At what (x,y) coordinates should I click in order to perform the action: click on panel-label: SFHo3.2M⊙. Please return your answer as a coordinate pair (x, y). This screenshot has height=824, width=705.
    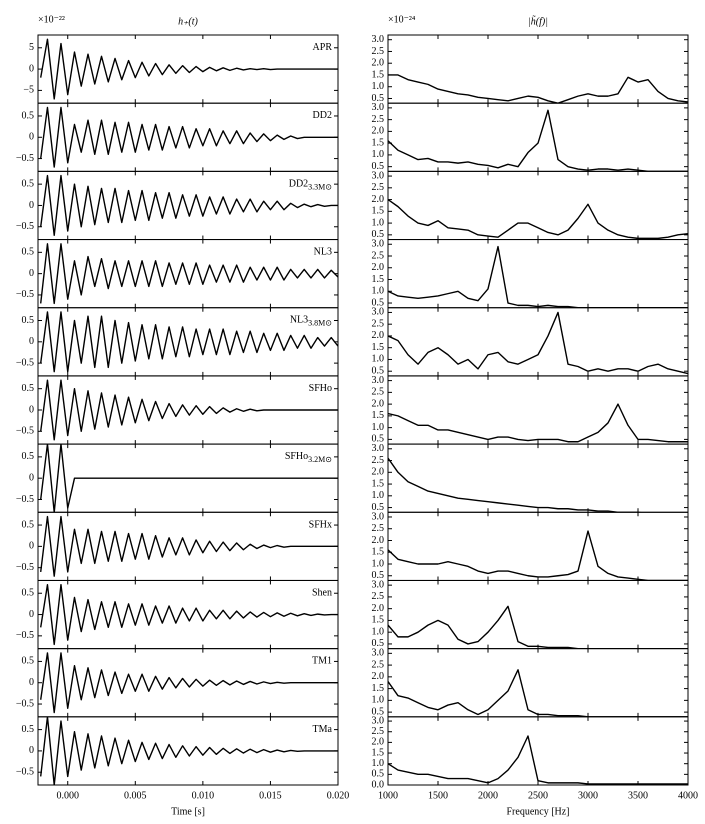
    Looking at the image, I should click on (308, 457).